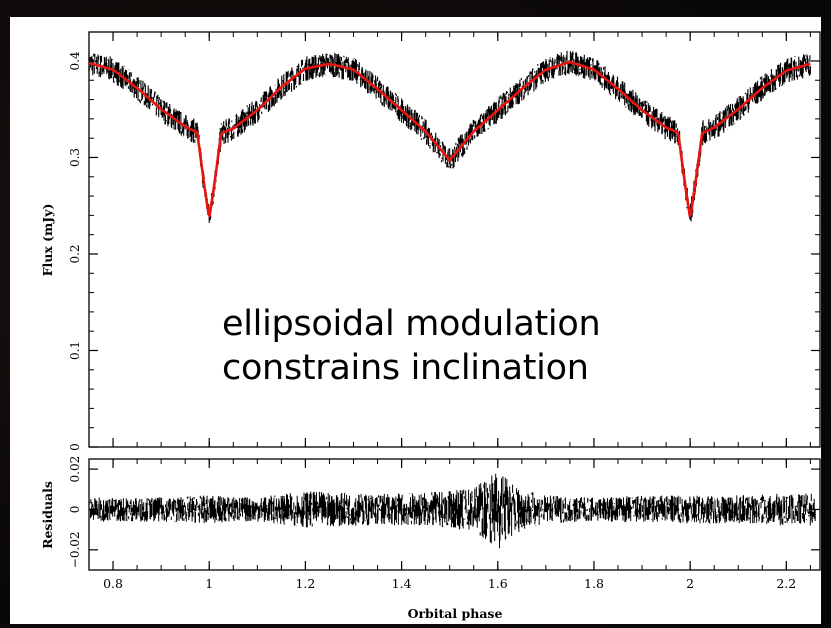 This screenshot has width=831, height=628. Describe the element at coordinates (75, 549) in the screenshot. I see `residuals-y-tick-label: −0.02` at that location.